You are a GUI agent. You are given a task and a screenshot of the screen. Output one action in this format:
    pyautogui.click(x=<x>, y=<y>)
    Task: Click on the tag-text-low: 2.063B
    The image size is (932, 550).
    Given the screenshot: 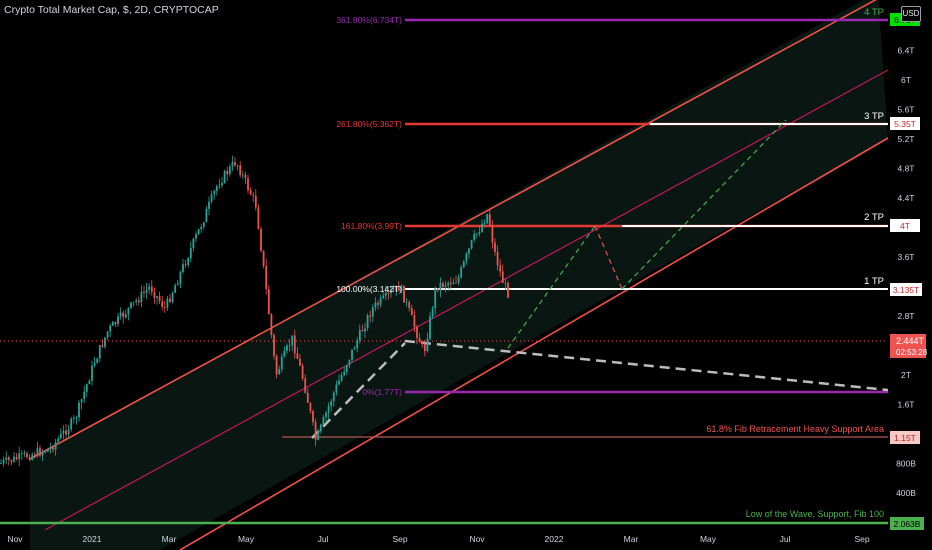 What is the action you would take?
    pyautogui.click(x=907, y=524)
    